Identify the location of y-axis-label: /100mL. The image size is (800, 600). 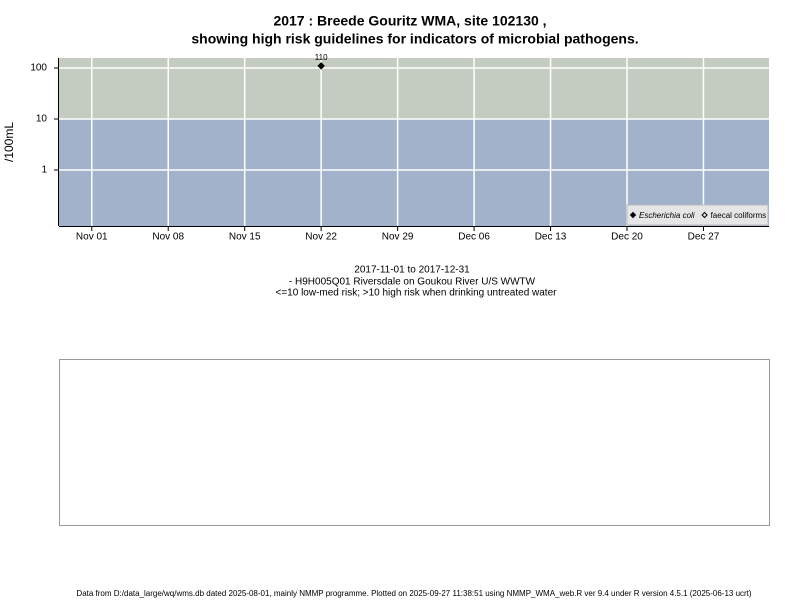
(9, 142).